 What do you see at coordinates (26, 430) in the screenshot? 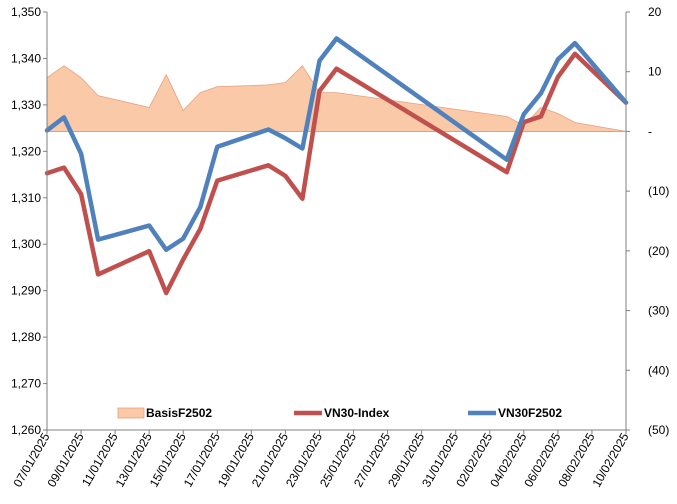
I see `y-tick-label: 1,260` at bounding box center [26, 430].